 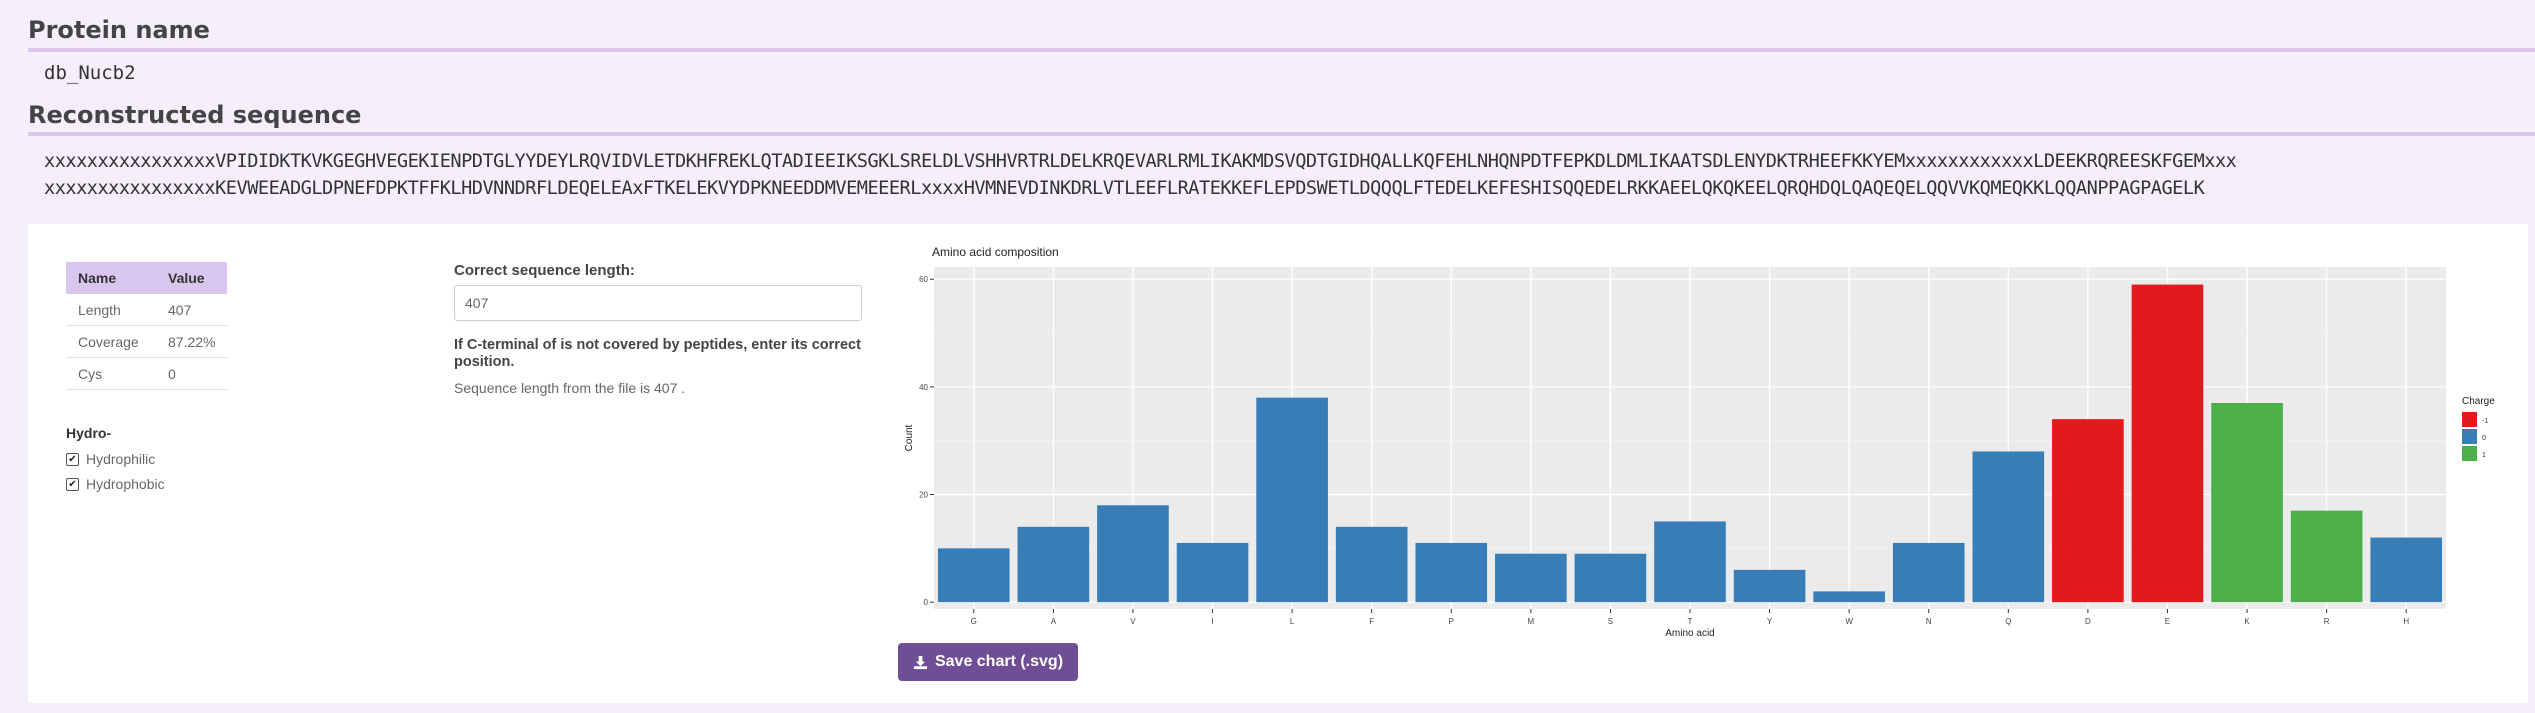 I want to click on download-icon, so click(x=920, y=662).